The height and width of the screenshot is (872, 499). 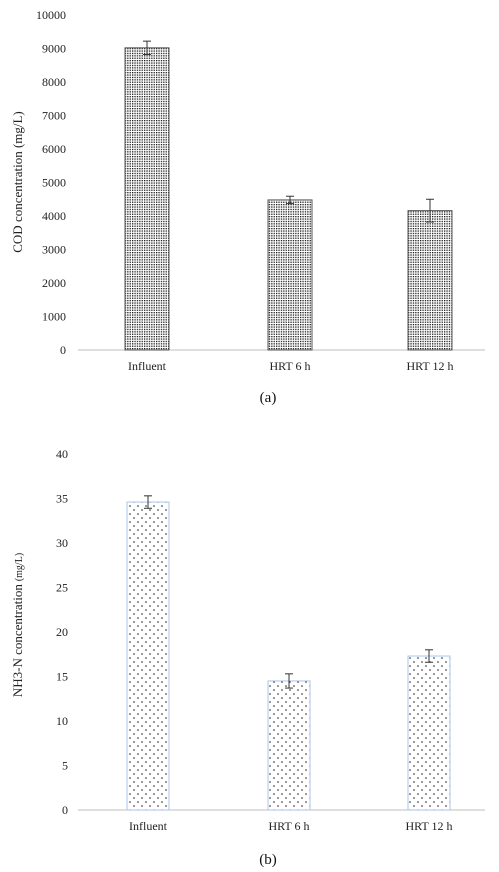 I want to click on chart-a-y-tick-label: 9000, so click(x=54, y=49).